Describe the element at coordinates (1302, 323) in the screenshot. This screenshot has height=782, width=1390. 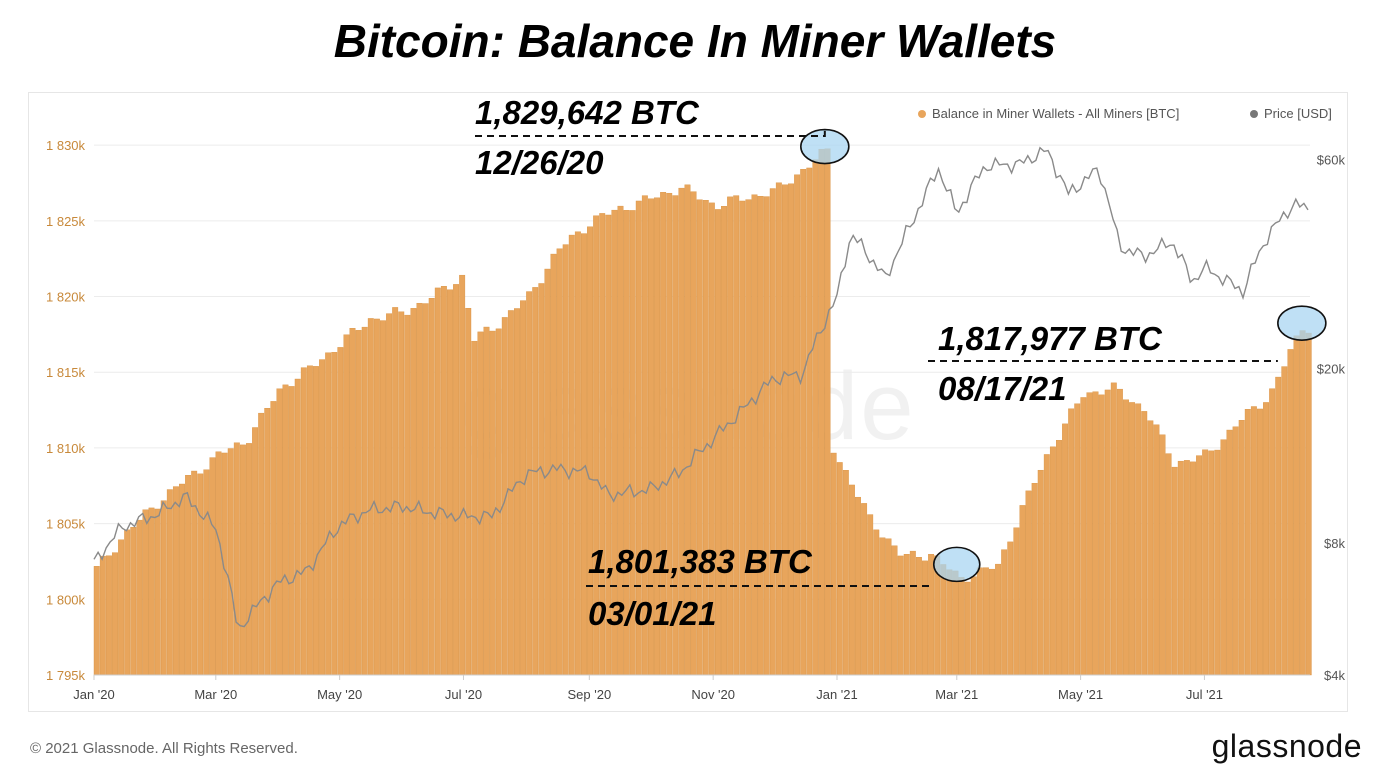
I see `latest-highlight-circle` at that location.